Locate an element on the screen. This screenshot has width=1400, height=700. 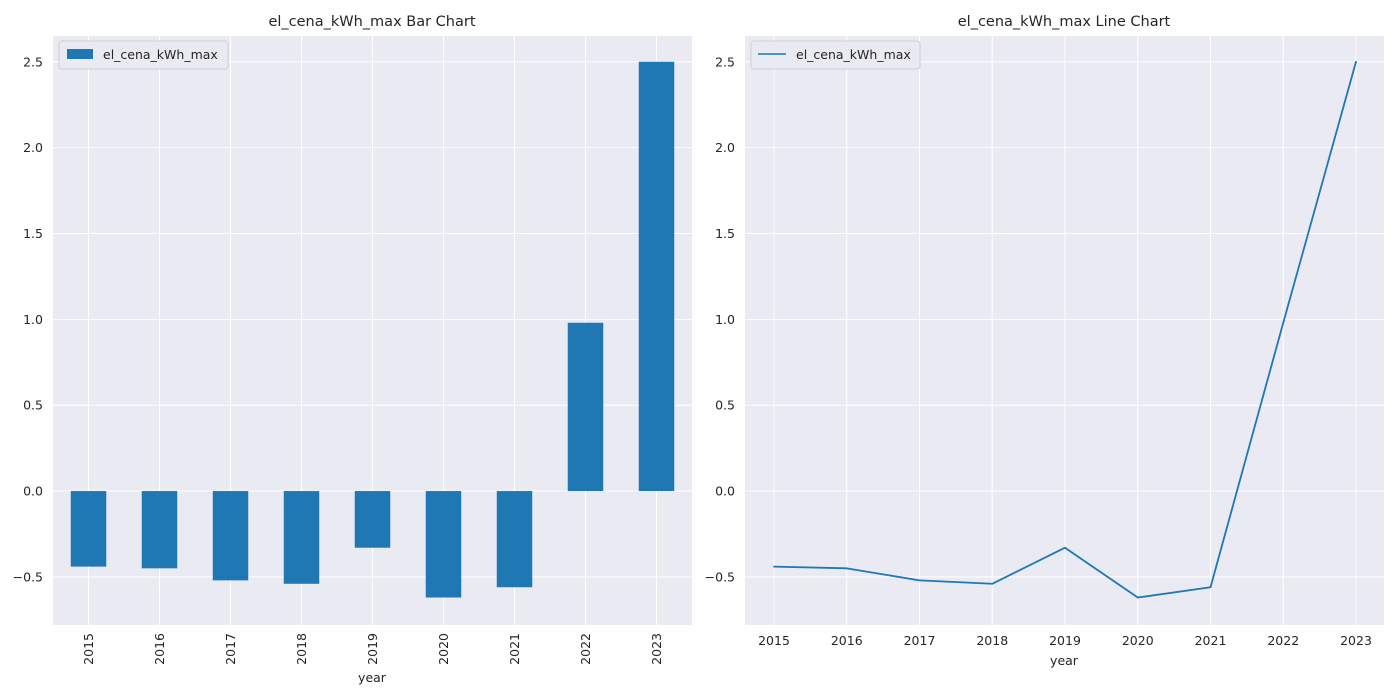
bar-chart-y-ticks: −0.5 0.0 0.5 1.0 1.5 2.0 2.5 is located at coordinates (28, 319).